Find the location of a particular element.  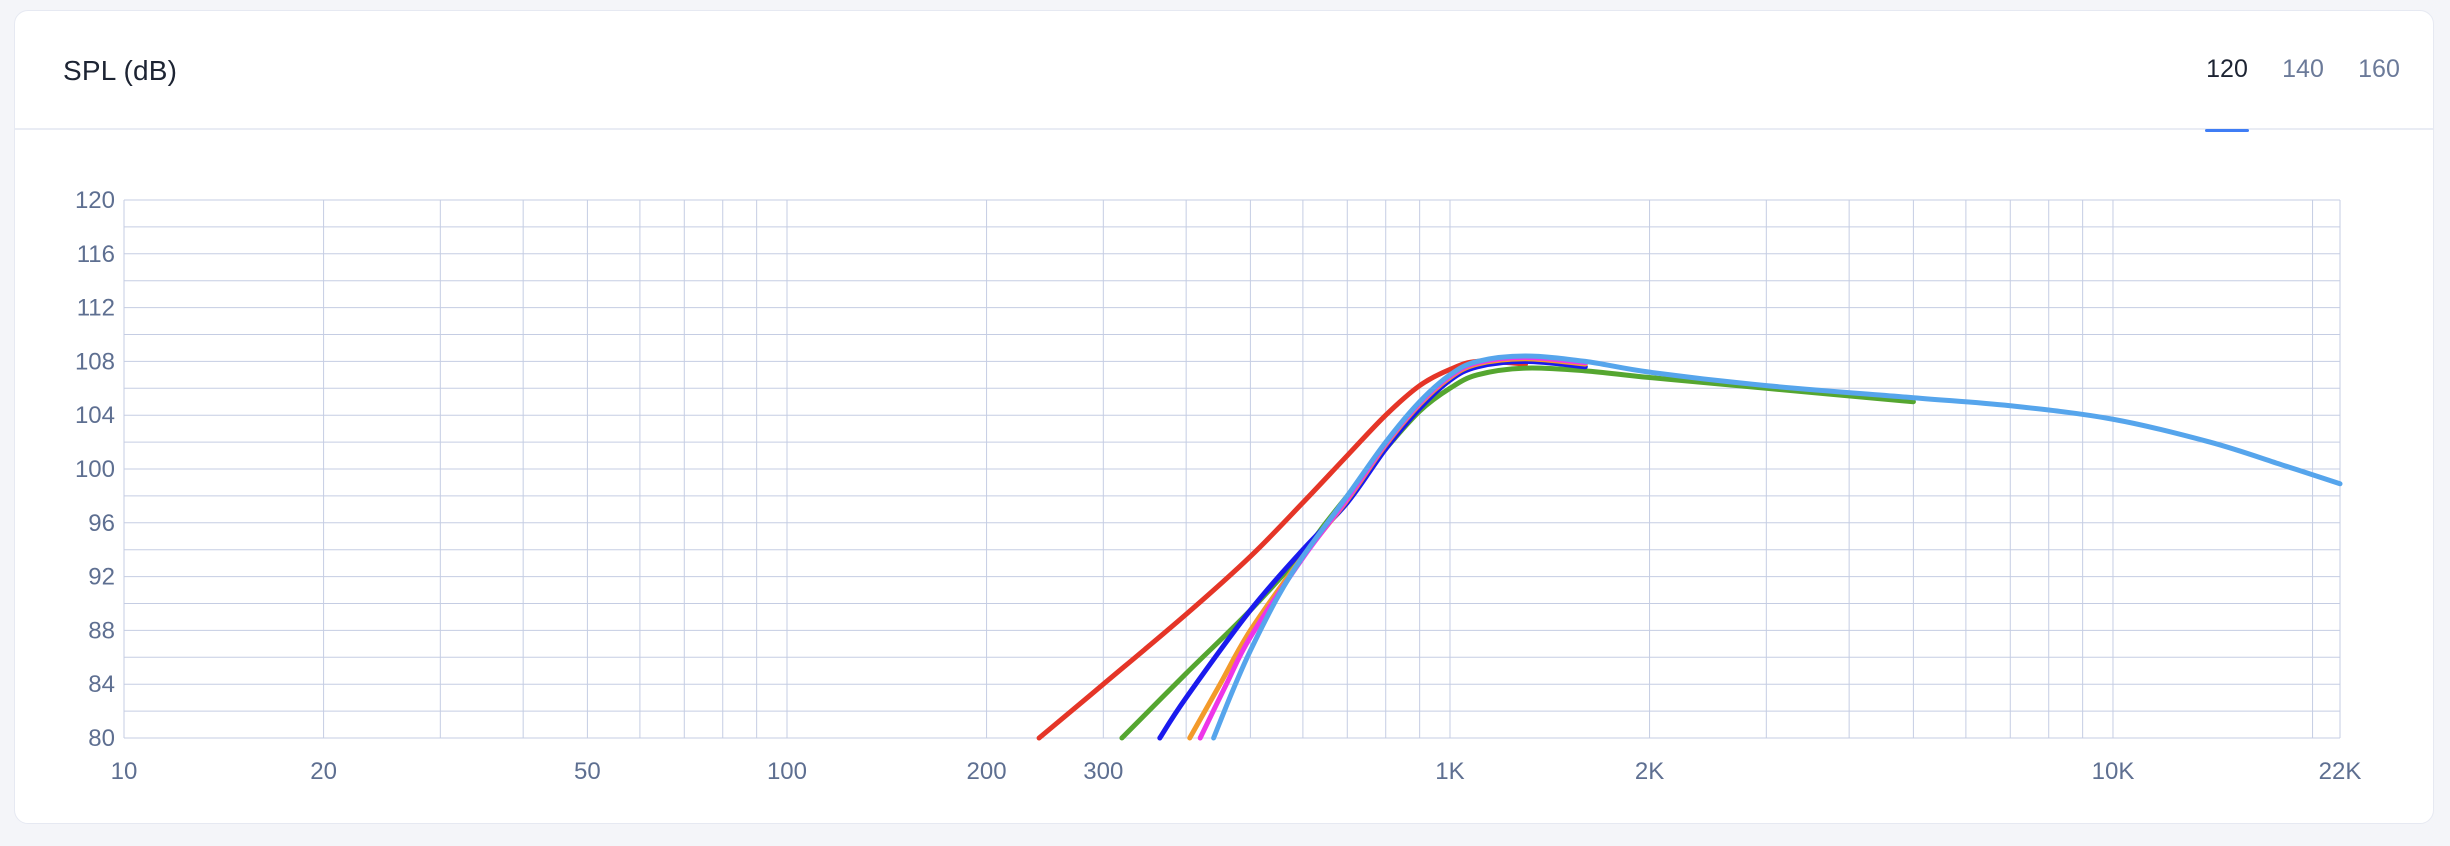

x-tick-label: 10K is located at coordinates (2113, 771).